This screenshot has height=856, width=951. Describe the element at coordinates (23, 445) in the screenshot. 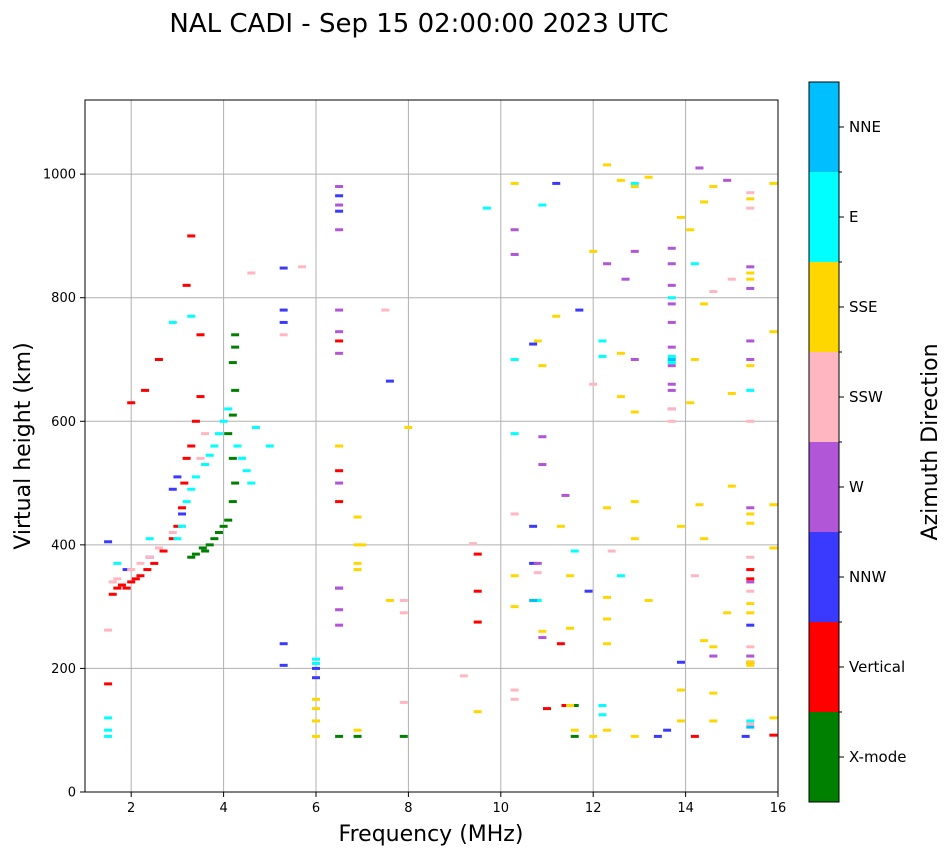

I see `y-axis-label: Virtual height (km)` at that location.